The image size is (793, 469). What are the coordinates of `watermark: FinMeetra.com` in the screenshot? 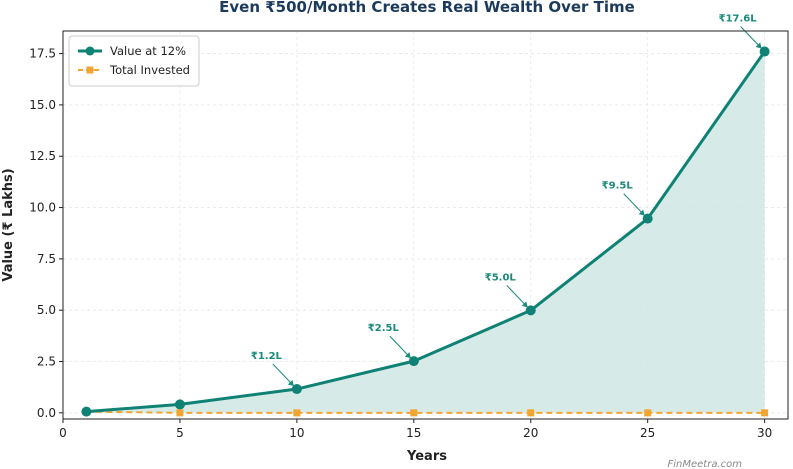 It's located at (705, 464).